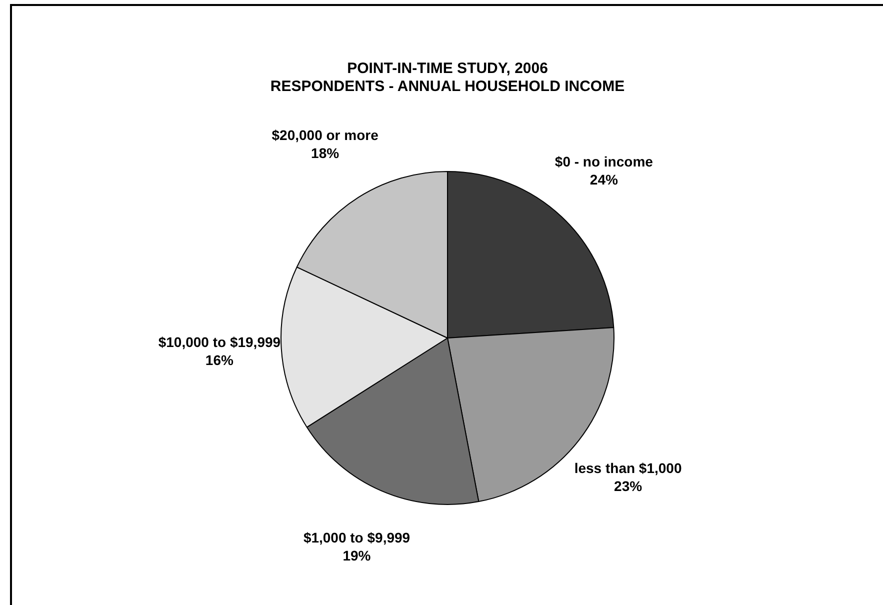  I want to click on slice-label: $10,000 to $19,999, so click(219, 342).